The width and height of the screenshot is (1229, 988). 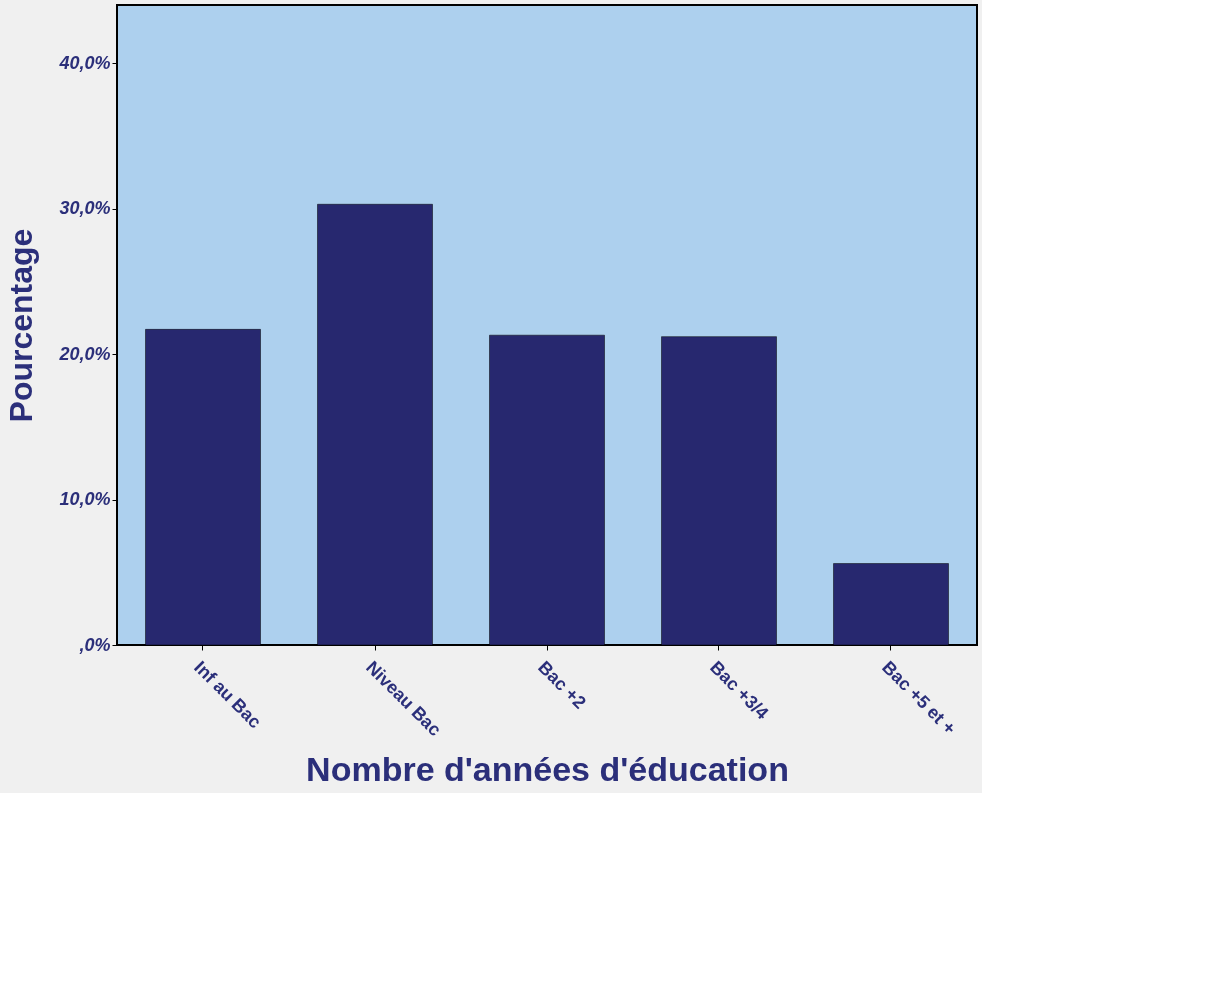 I want to click on y-tick-label: ,0%, so click(x=94, y=644).